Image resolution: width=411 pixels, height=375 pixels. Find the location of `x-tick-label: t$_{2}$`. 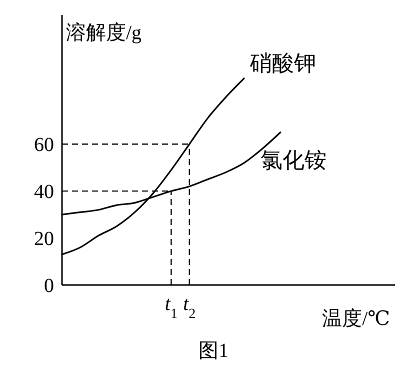

x-tick-label: t$_{2}$ is located at coordinates (189, 307).